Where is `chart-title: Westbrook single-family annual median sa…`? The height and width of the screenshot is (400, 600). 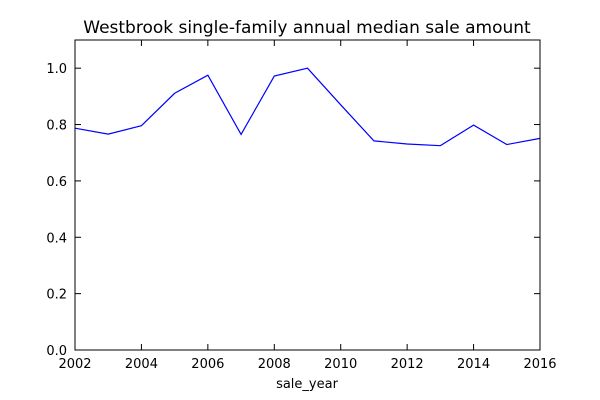 chart-title: Westbrook single-family annual median sa… is located at coordinates (307, 28).